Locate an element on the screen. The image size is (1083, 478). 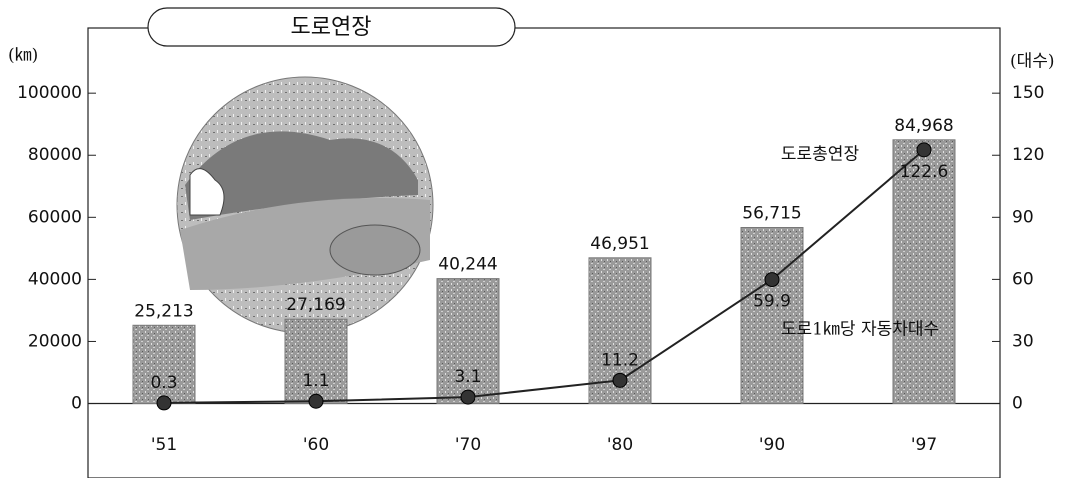
line-value-label: 11.2 is located at coordinates (620, 360).